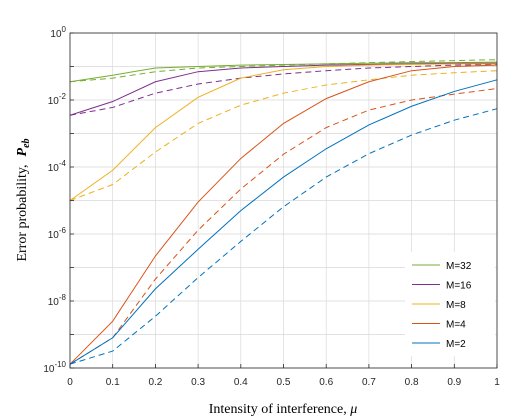  Describe the element at coordinates (283, 409) in the screenshot. I see `x-axis-title: Intensity of interference, μ` at that location.